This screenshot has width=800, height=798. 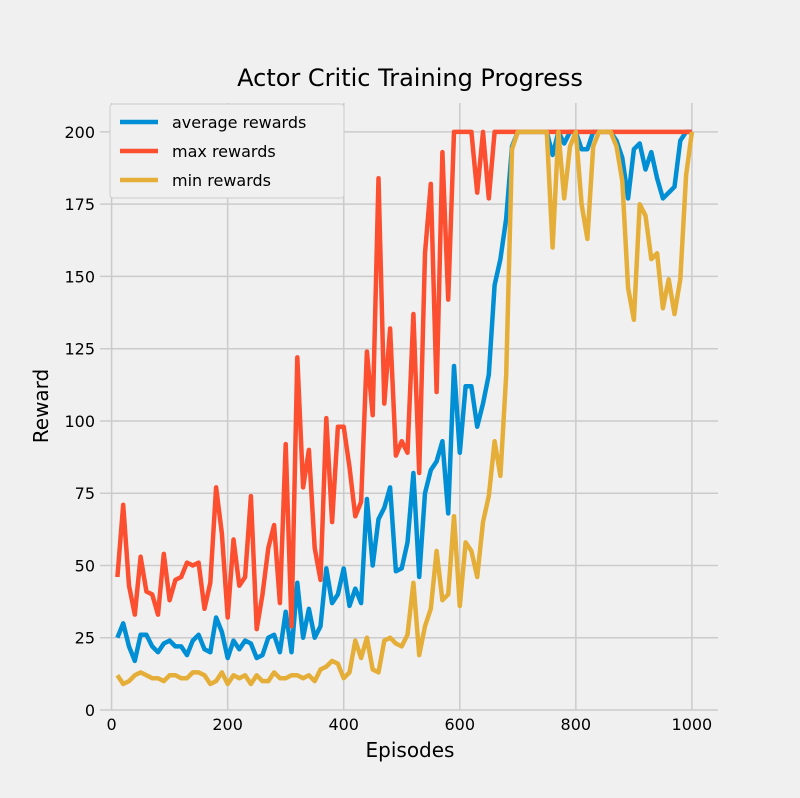 I want to click on x-tick-label: 600, so click(x=460, y=724).